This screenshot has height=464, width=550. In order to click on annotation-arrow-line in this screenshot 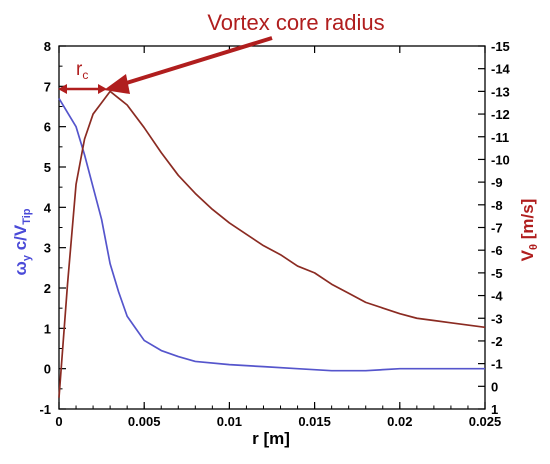, I will do `click(196, 61)`.